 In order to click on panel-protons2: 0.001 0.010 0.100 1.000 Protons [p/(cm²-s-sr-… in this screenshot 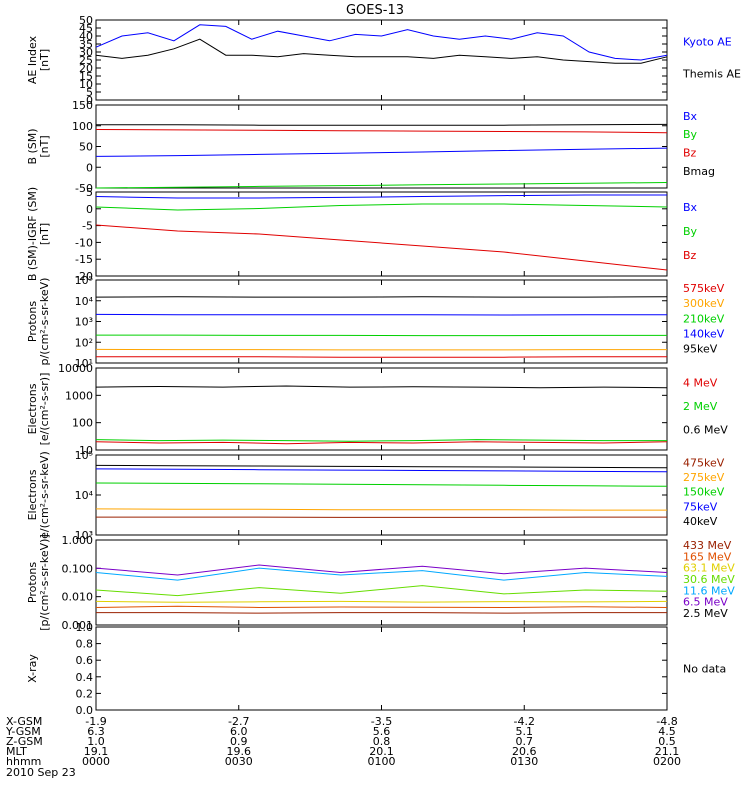, I will do `click(380, 583)`.